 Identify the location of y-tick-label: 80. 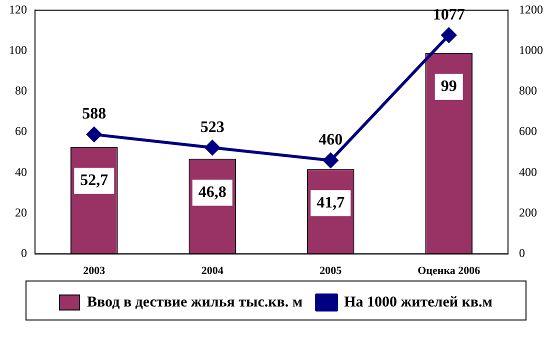
(21, 91).